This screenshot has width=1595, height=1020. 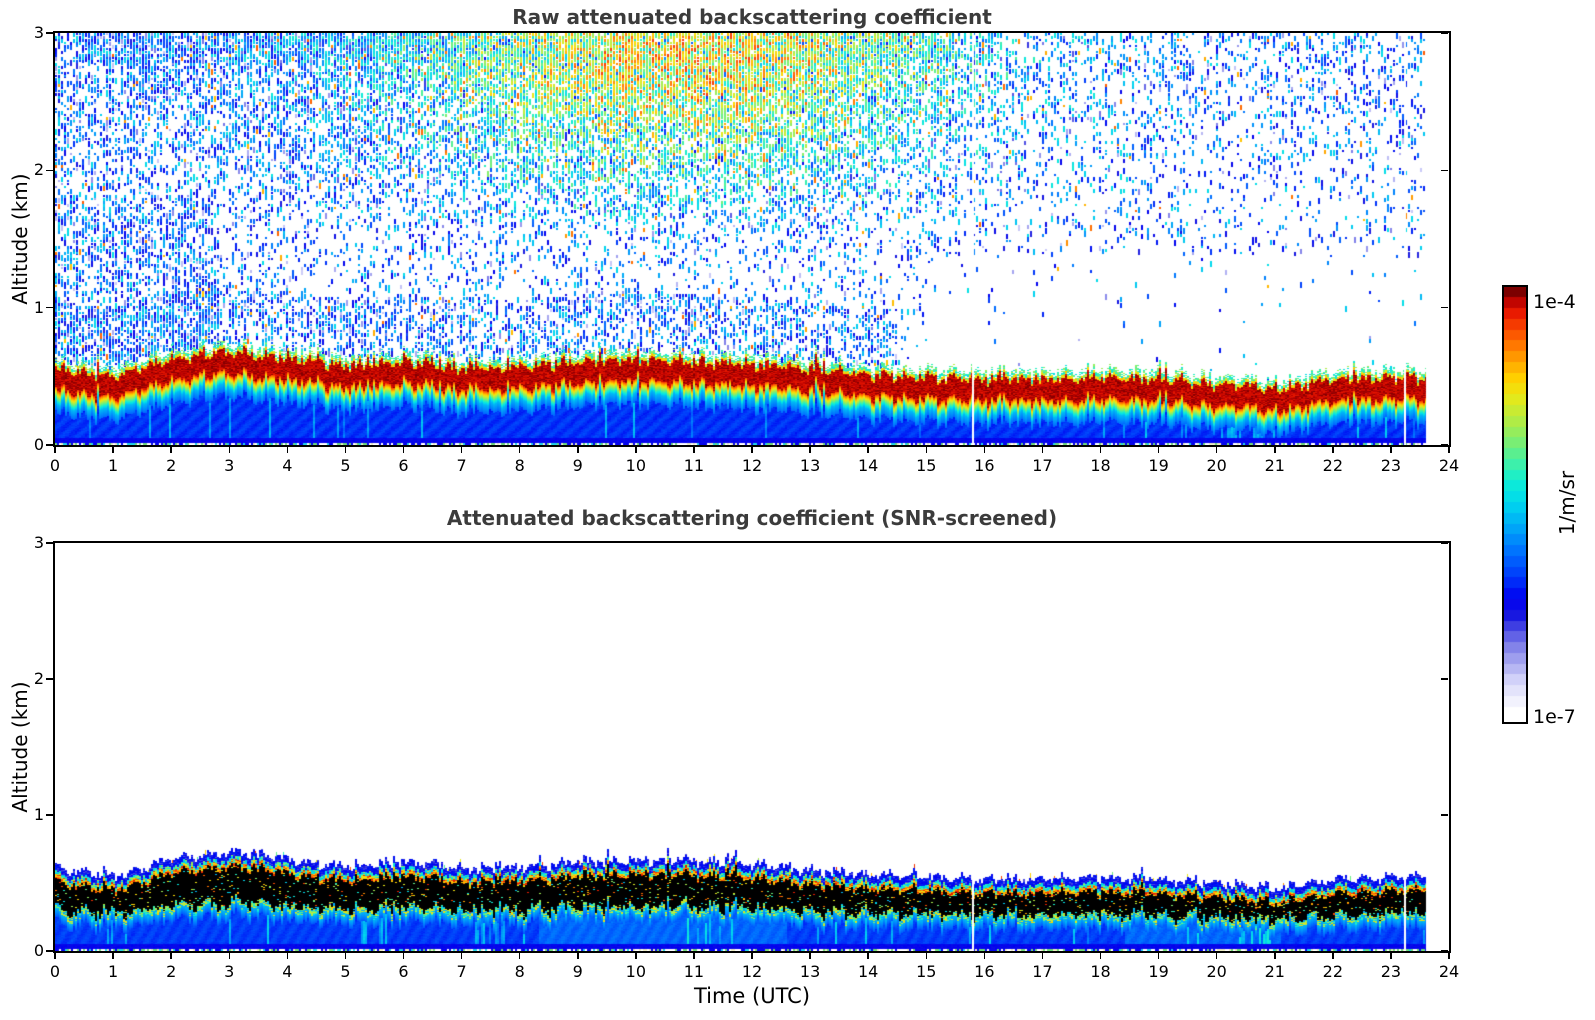 I want to click on x-tick-label: 13, so click(x=810, y=971).